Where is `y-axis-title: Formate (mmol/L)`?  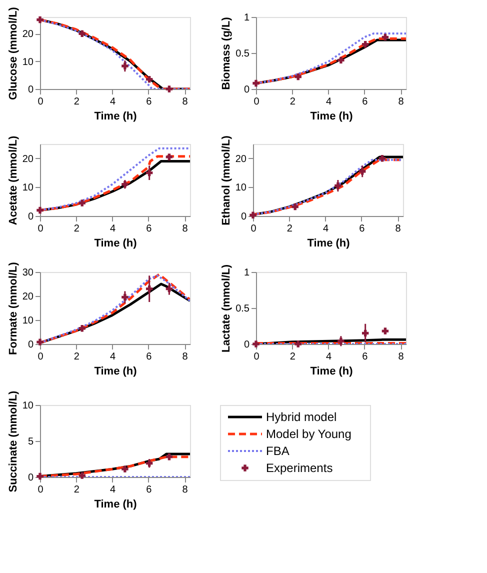
y-axis-title: Formate (mmol/L) is located at coordinates (13, 308).